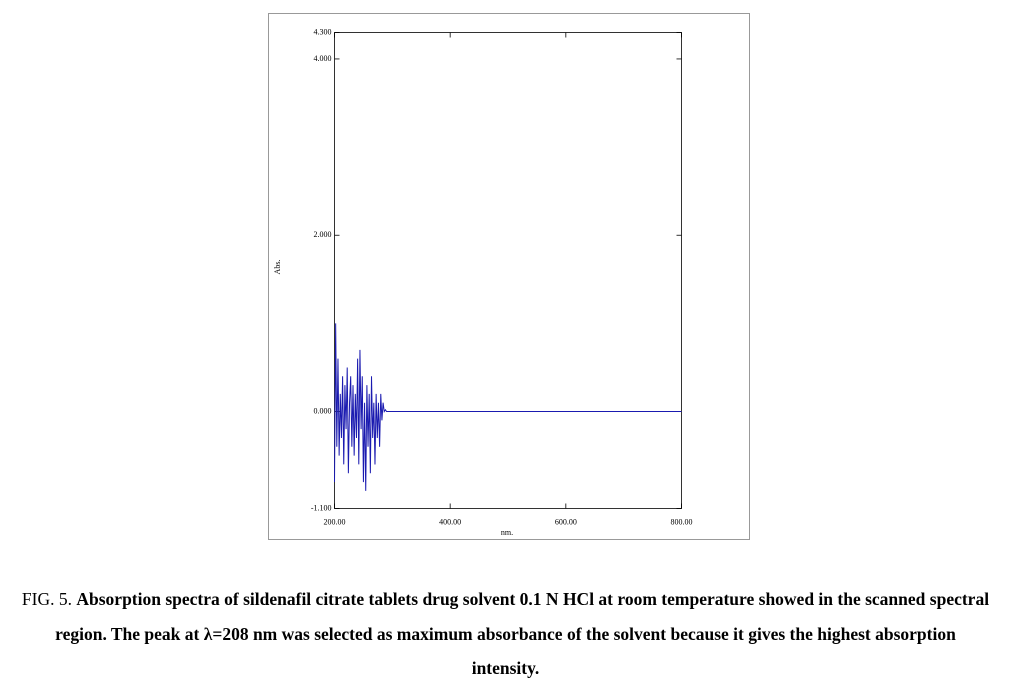 The width and height of the screenshot is (1011, 686). What do you see at coordinates (682, 521) in the screenshot?
I see `x-tick-label: 800.00` at bounding box center [682, 521].